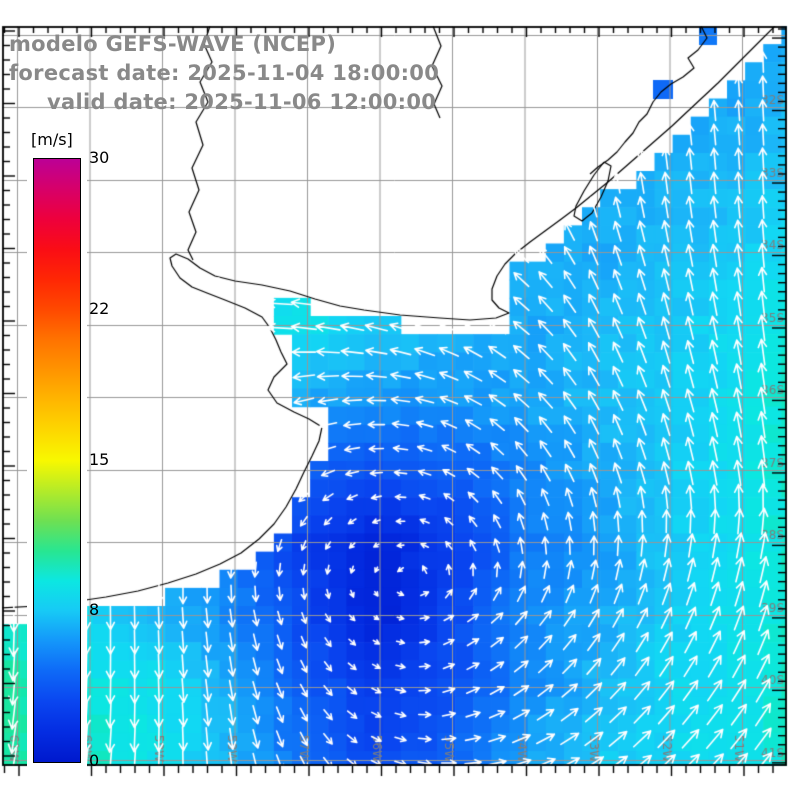 The height and width of the screenshot is (800, 800). I want to click on colorbar-tick-label: 30, so click(99, 157).